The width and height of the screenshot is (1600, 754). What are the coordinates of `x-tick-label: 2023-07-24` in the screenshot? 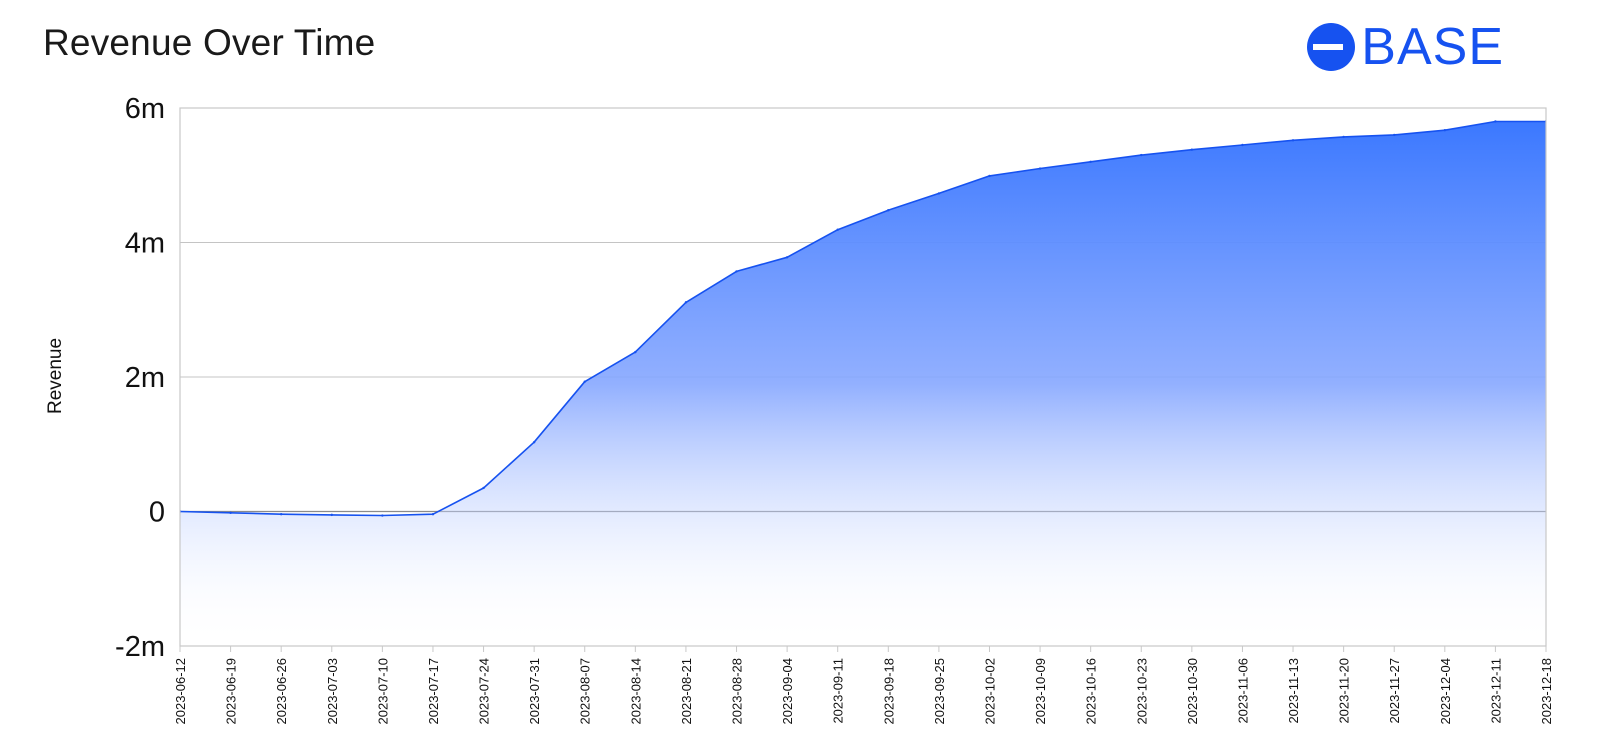 It's located at (484, 691).